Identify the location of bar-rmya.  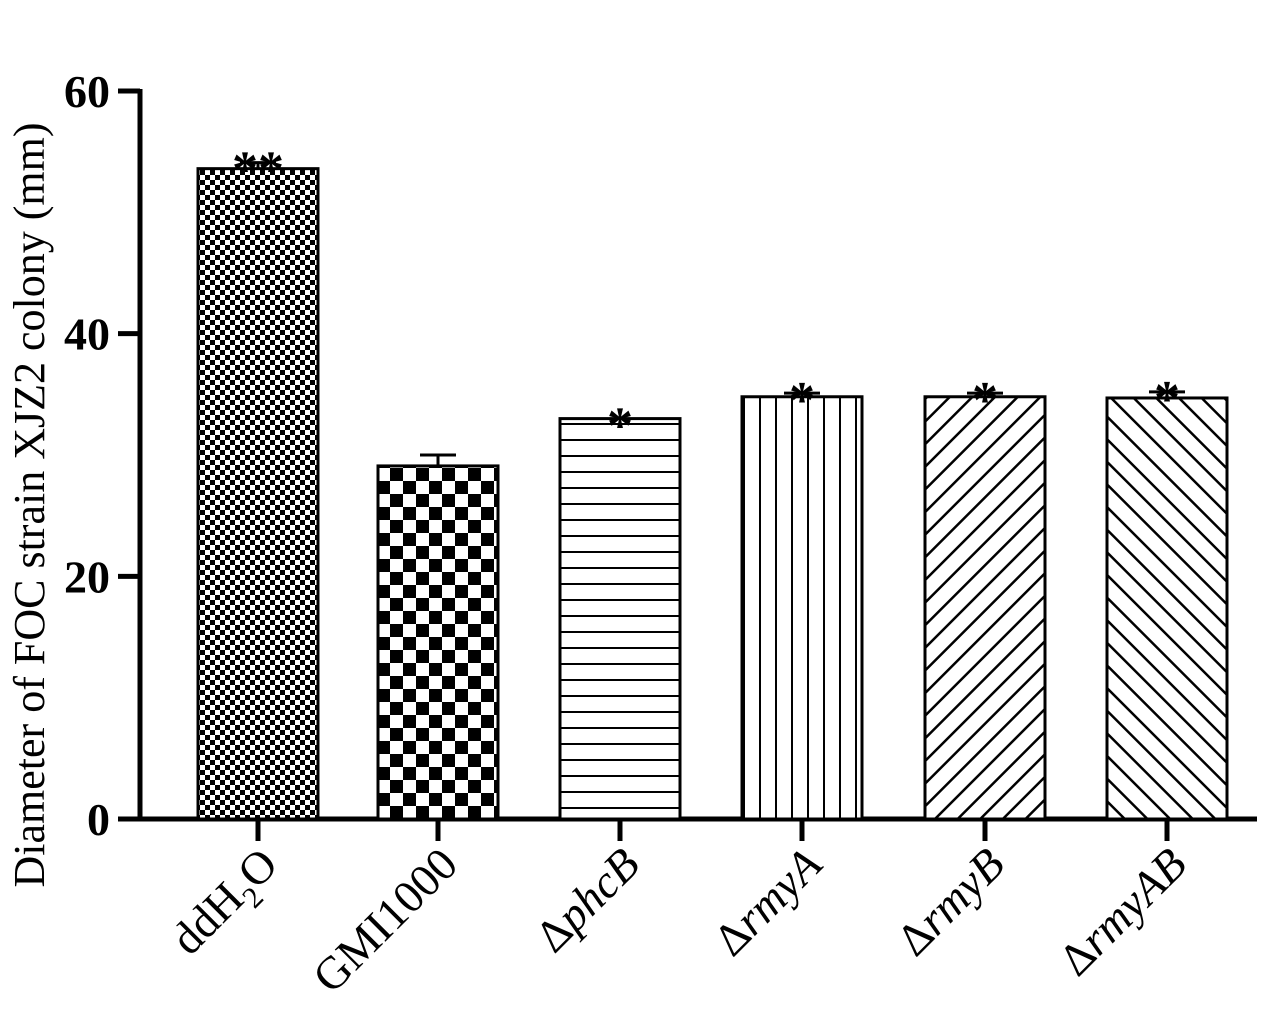
(802, 608).